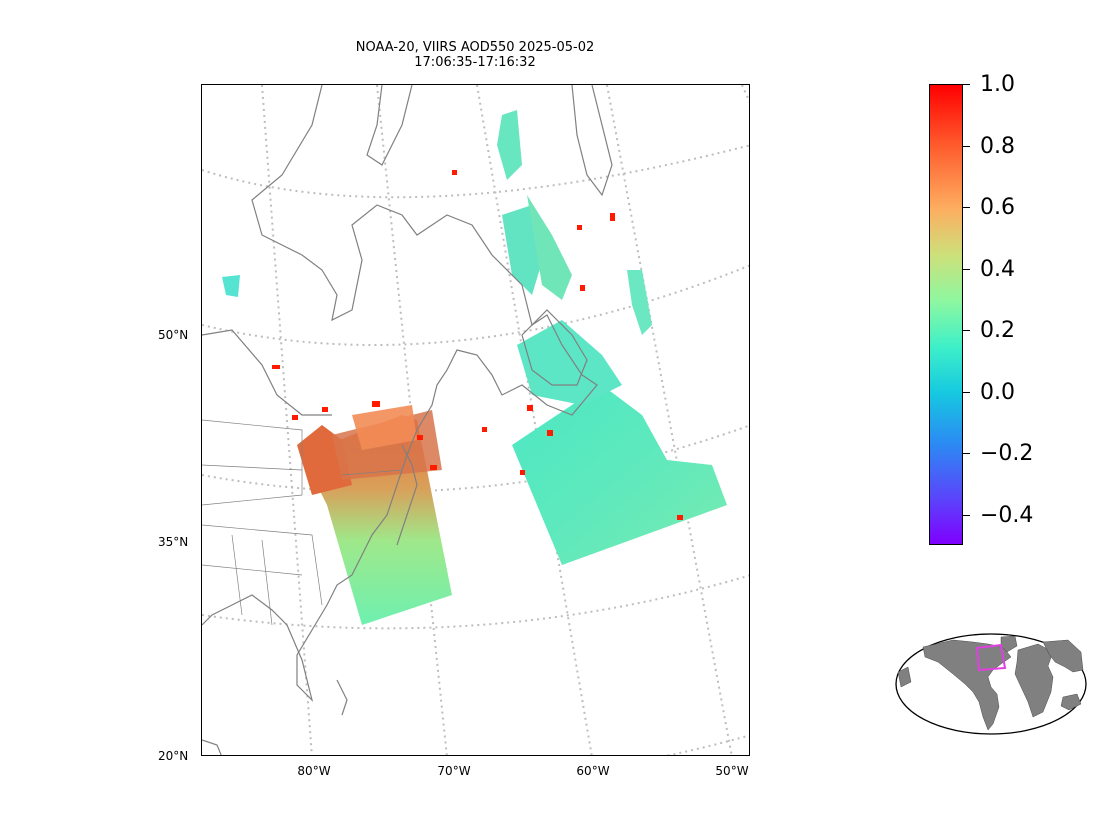 This screenshot has width=1120, height=840. Describe the element at coordinates (991, 657) in the screenshot. I see `region-highlight-box` at that location.